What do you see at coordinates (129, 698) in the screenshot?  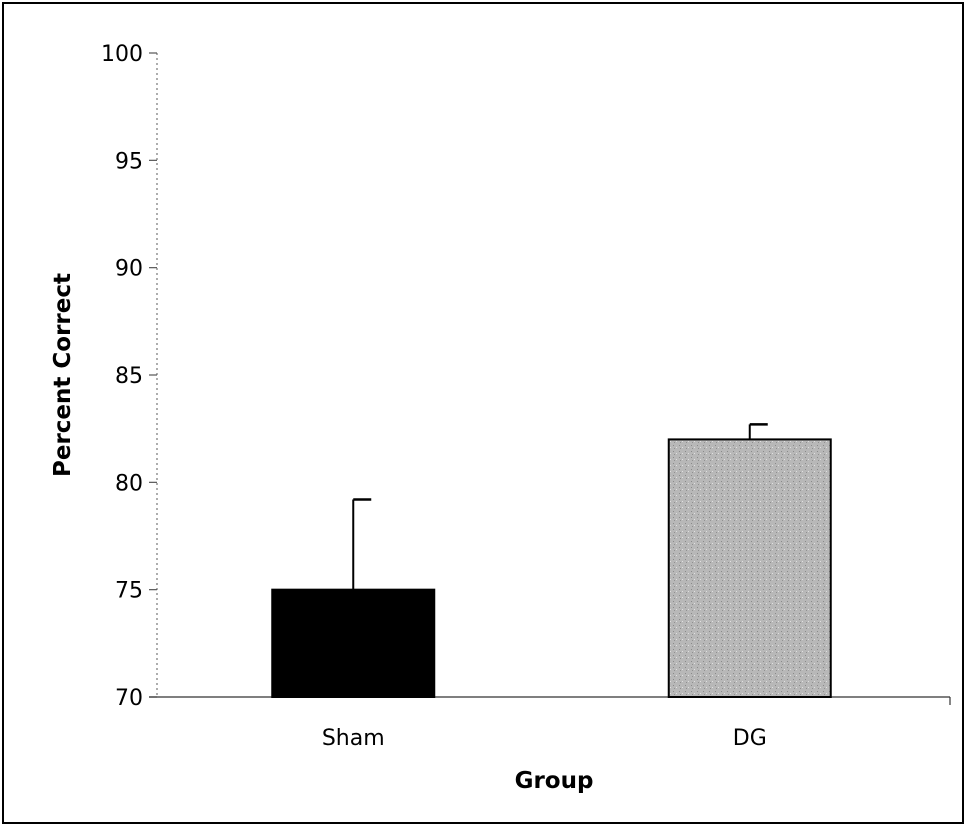 I see `y-tick-label: 70` at bounding box center [129, 698].